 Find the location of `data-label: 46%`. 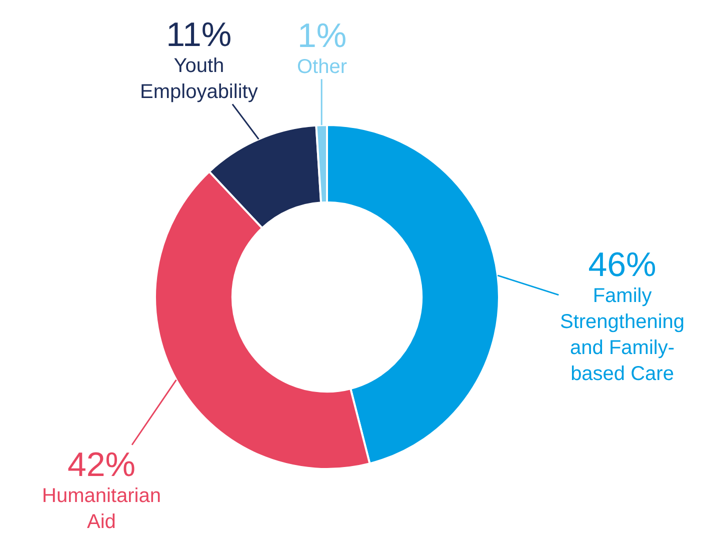

data-label: 46% is located at coordinates (622, 265).